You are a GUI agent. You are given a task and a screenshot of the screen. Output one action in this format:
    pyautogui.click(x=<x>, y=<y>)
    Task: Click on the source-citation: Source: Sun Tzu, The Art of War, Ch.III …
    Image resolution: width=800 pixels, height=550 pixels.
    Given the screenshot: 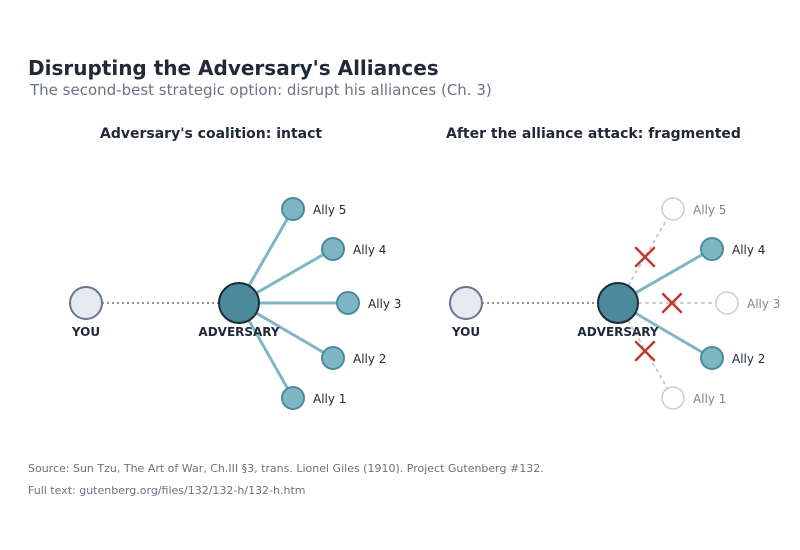 What is the action you would take?
    pyautogui.click(x=286, y=468)
    